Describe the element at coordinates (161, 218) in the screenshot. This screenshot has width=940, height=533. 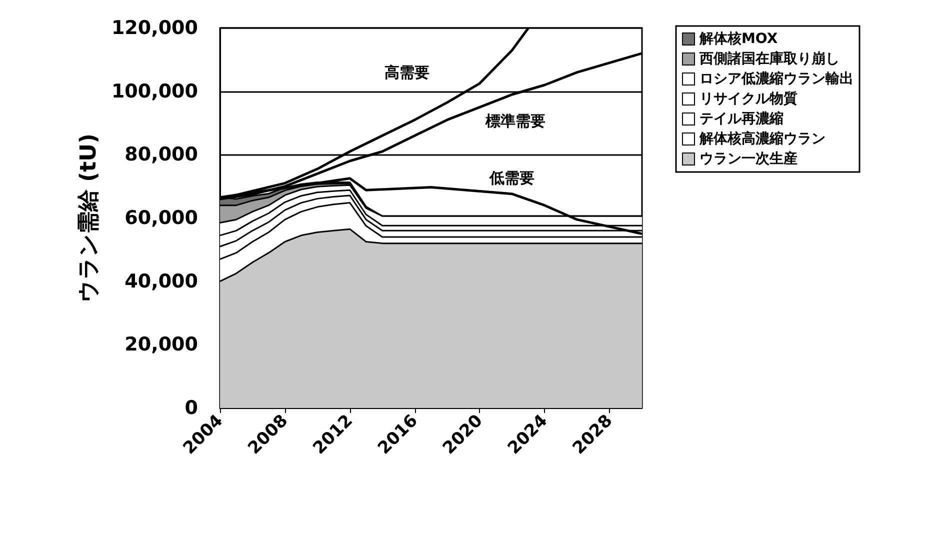
I see `y-tick-label: 60,000` at that location.